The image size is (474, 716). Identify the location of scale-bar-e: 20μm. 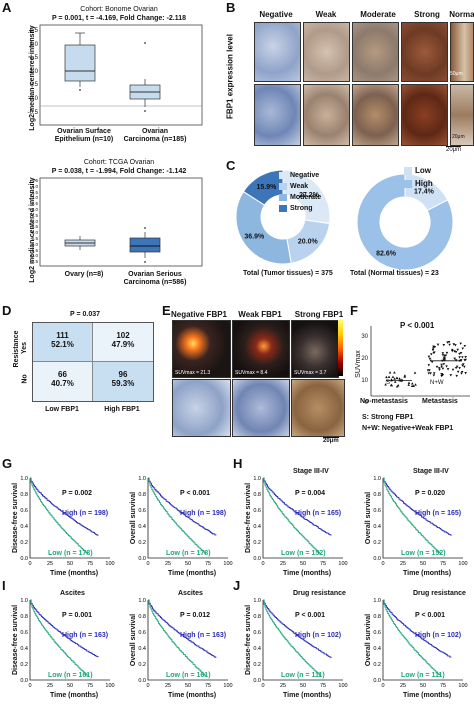
(331, 440).